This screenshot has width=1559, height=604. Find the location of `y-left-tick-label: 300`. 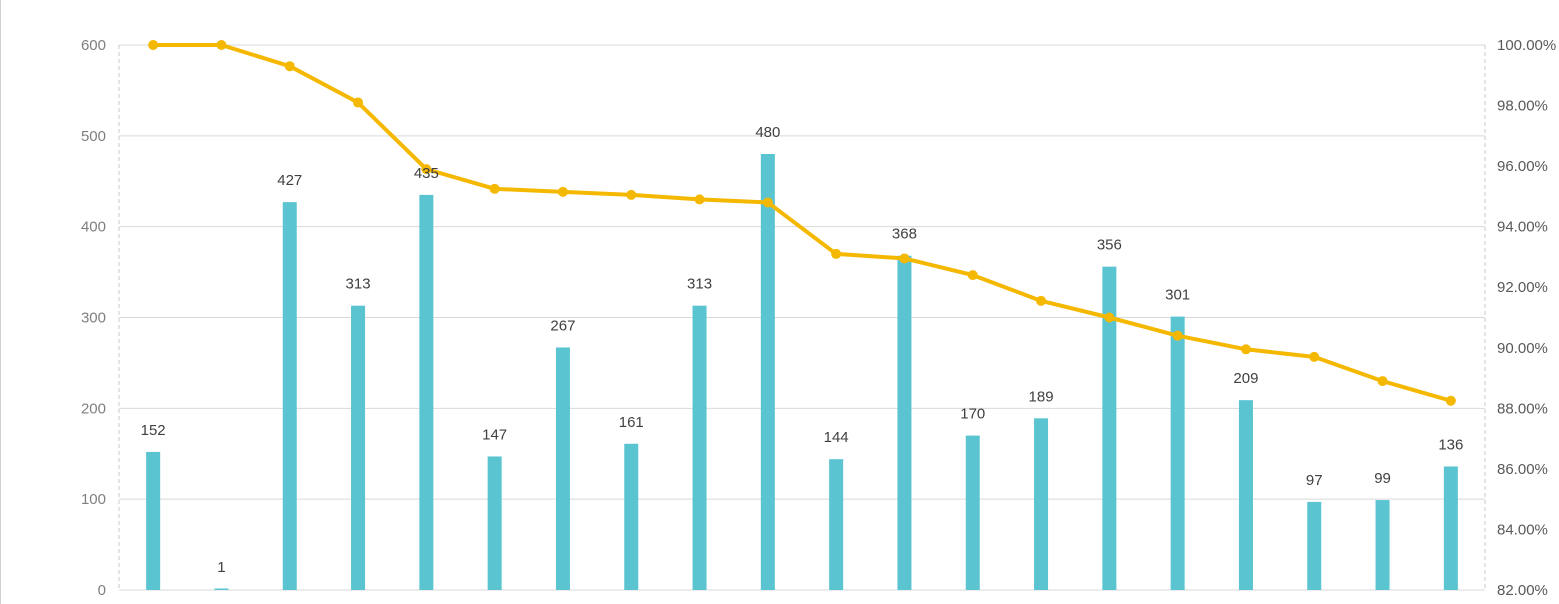

y-left-tick-label: 300 is located at coordinates (93, 318).